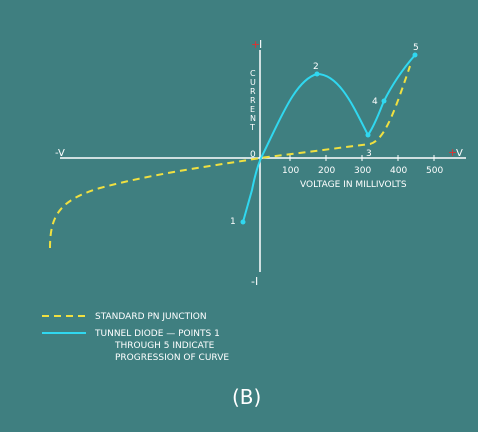 This screenshot has height=432, width=478. Describe the element at coordinates (246, 397) in the screenshot. I see `caption: (B)` at that location.